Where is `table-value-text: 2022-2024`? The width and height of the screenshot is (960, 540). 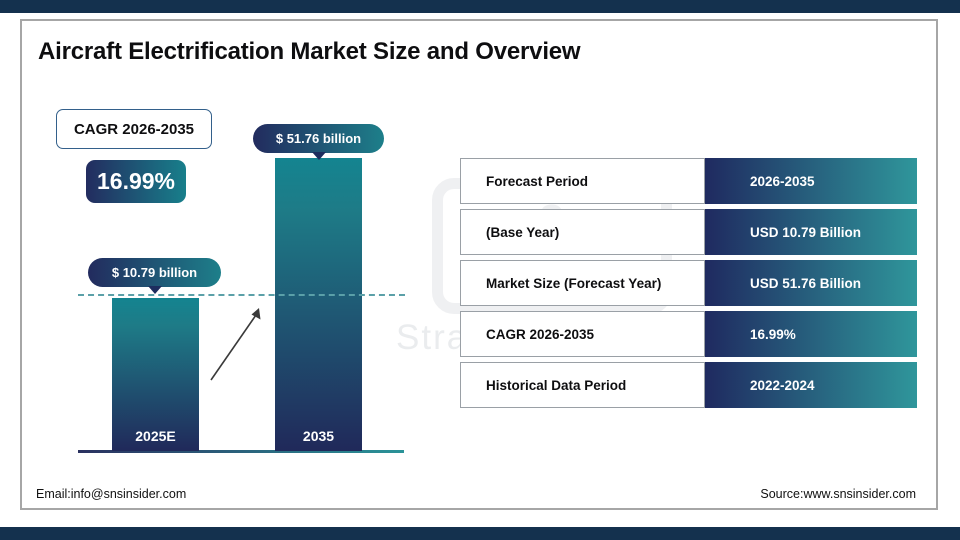
table-value-text: 2022-2024 is located at coordinates (782, 385).